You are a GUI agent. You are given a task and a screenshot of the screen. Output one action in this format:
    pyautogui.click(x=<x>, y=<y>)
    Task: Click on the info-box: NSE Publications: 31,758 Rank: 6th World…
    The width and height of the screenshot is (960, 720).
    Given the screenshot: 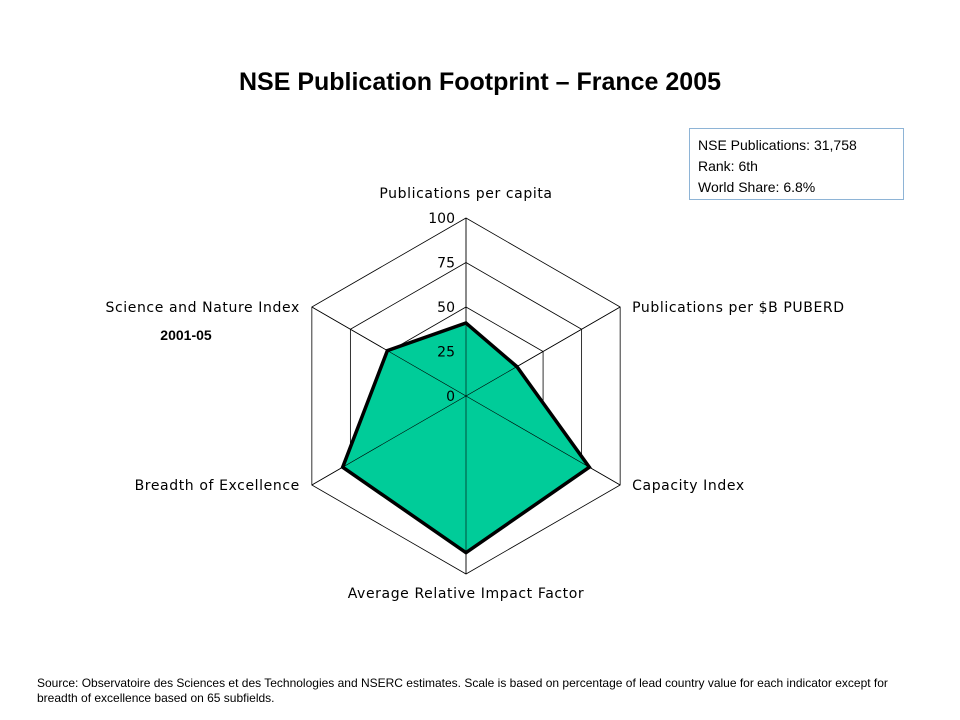 What is the action you would take?
    pyautogui.click(x=796, y=164)
    